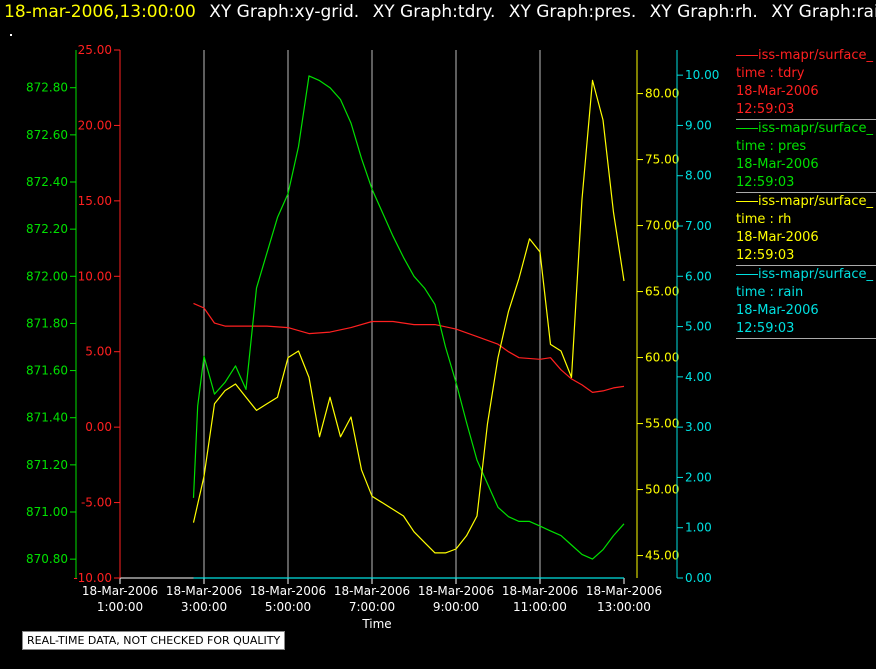 The height and width of the screenshot is (669, 876). What do you see at coordinates (47, 512) in the screenshot?
I see `y-tick-label-pres: 871.00` at bounding box center [47, 512].